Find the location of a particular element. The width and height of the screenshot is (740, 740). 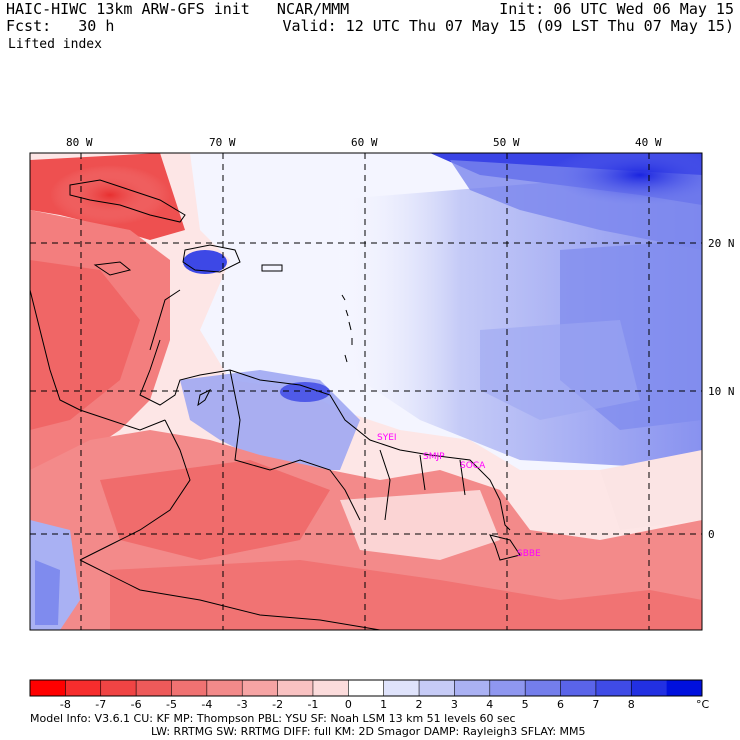

colorbar-tick-label: 7 is located at coordinates (595, 704).